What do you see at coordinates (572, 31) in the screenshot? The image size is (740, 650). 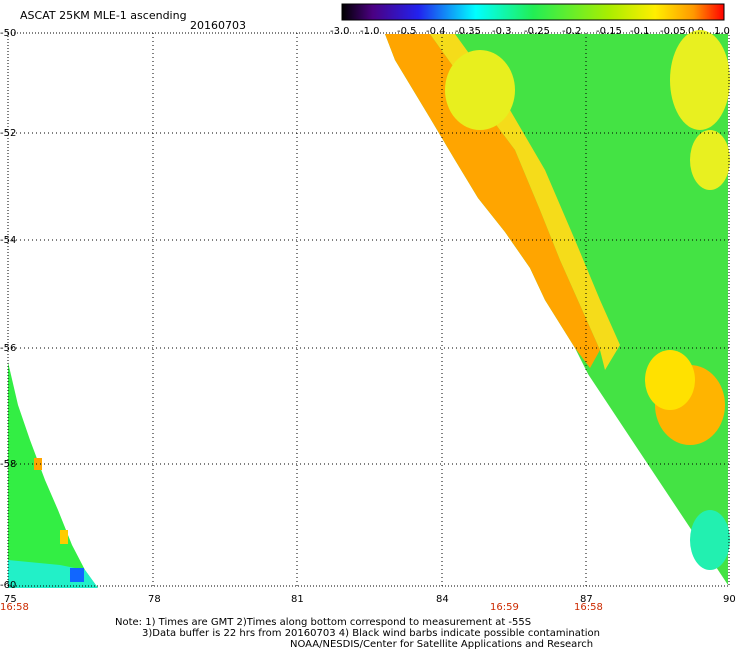 I see `colorbar-label: -0.2` at bounding box center [572, 31].